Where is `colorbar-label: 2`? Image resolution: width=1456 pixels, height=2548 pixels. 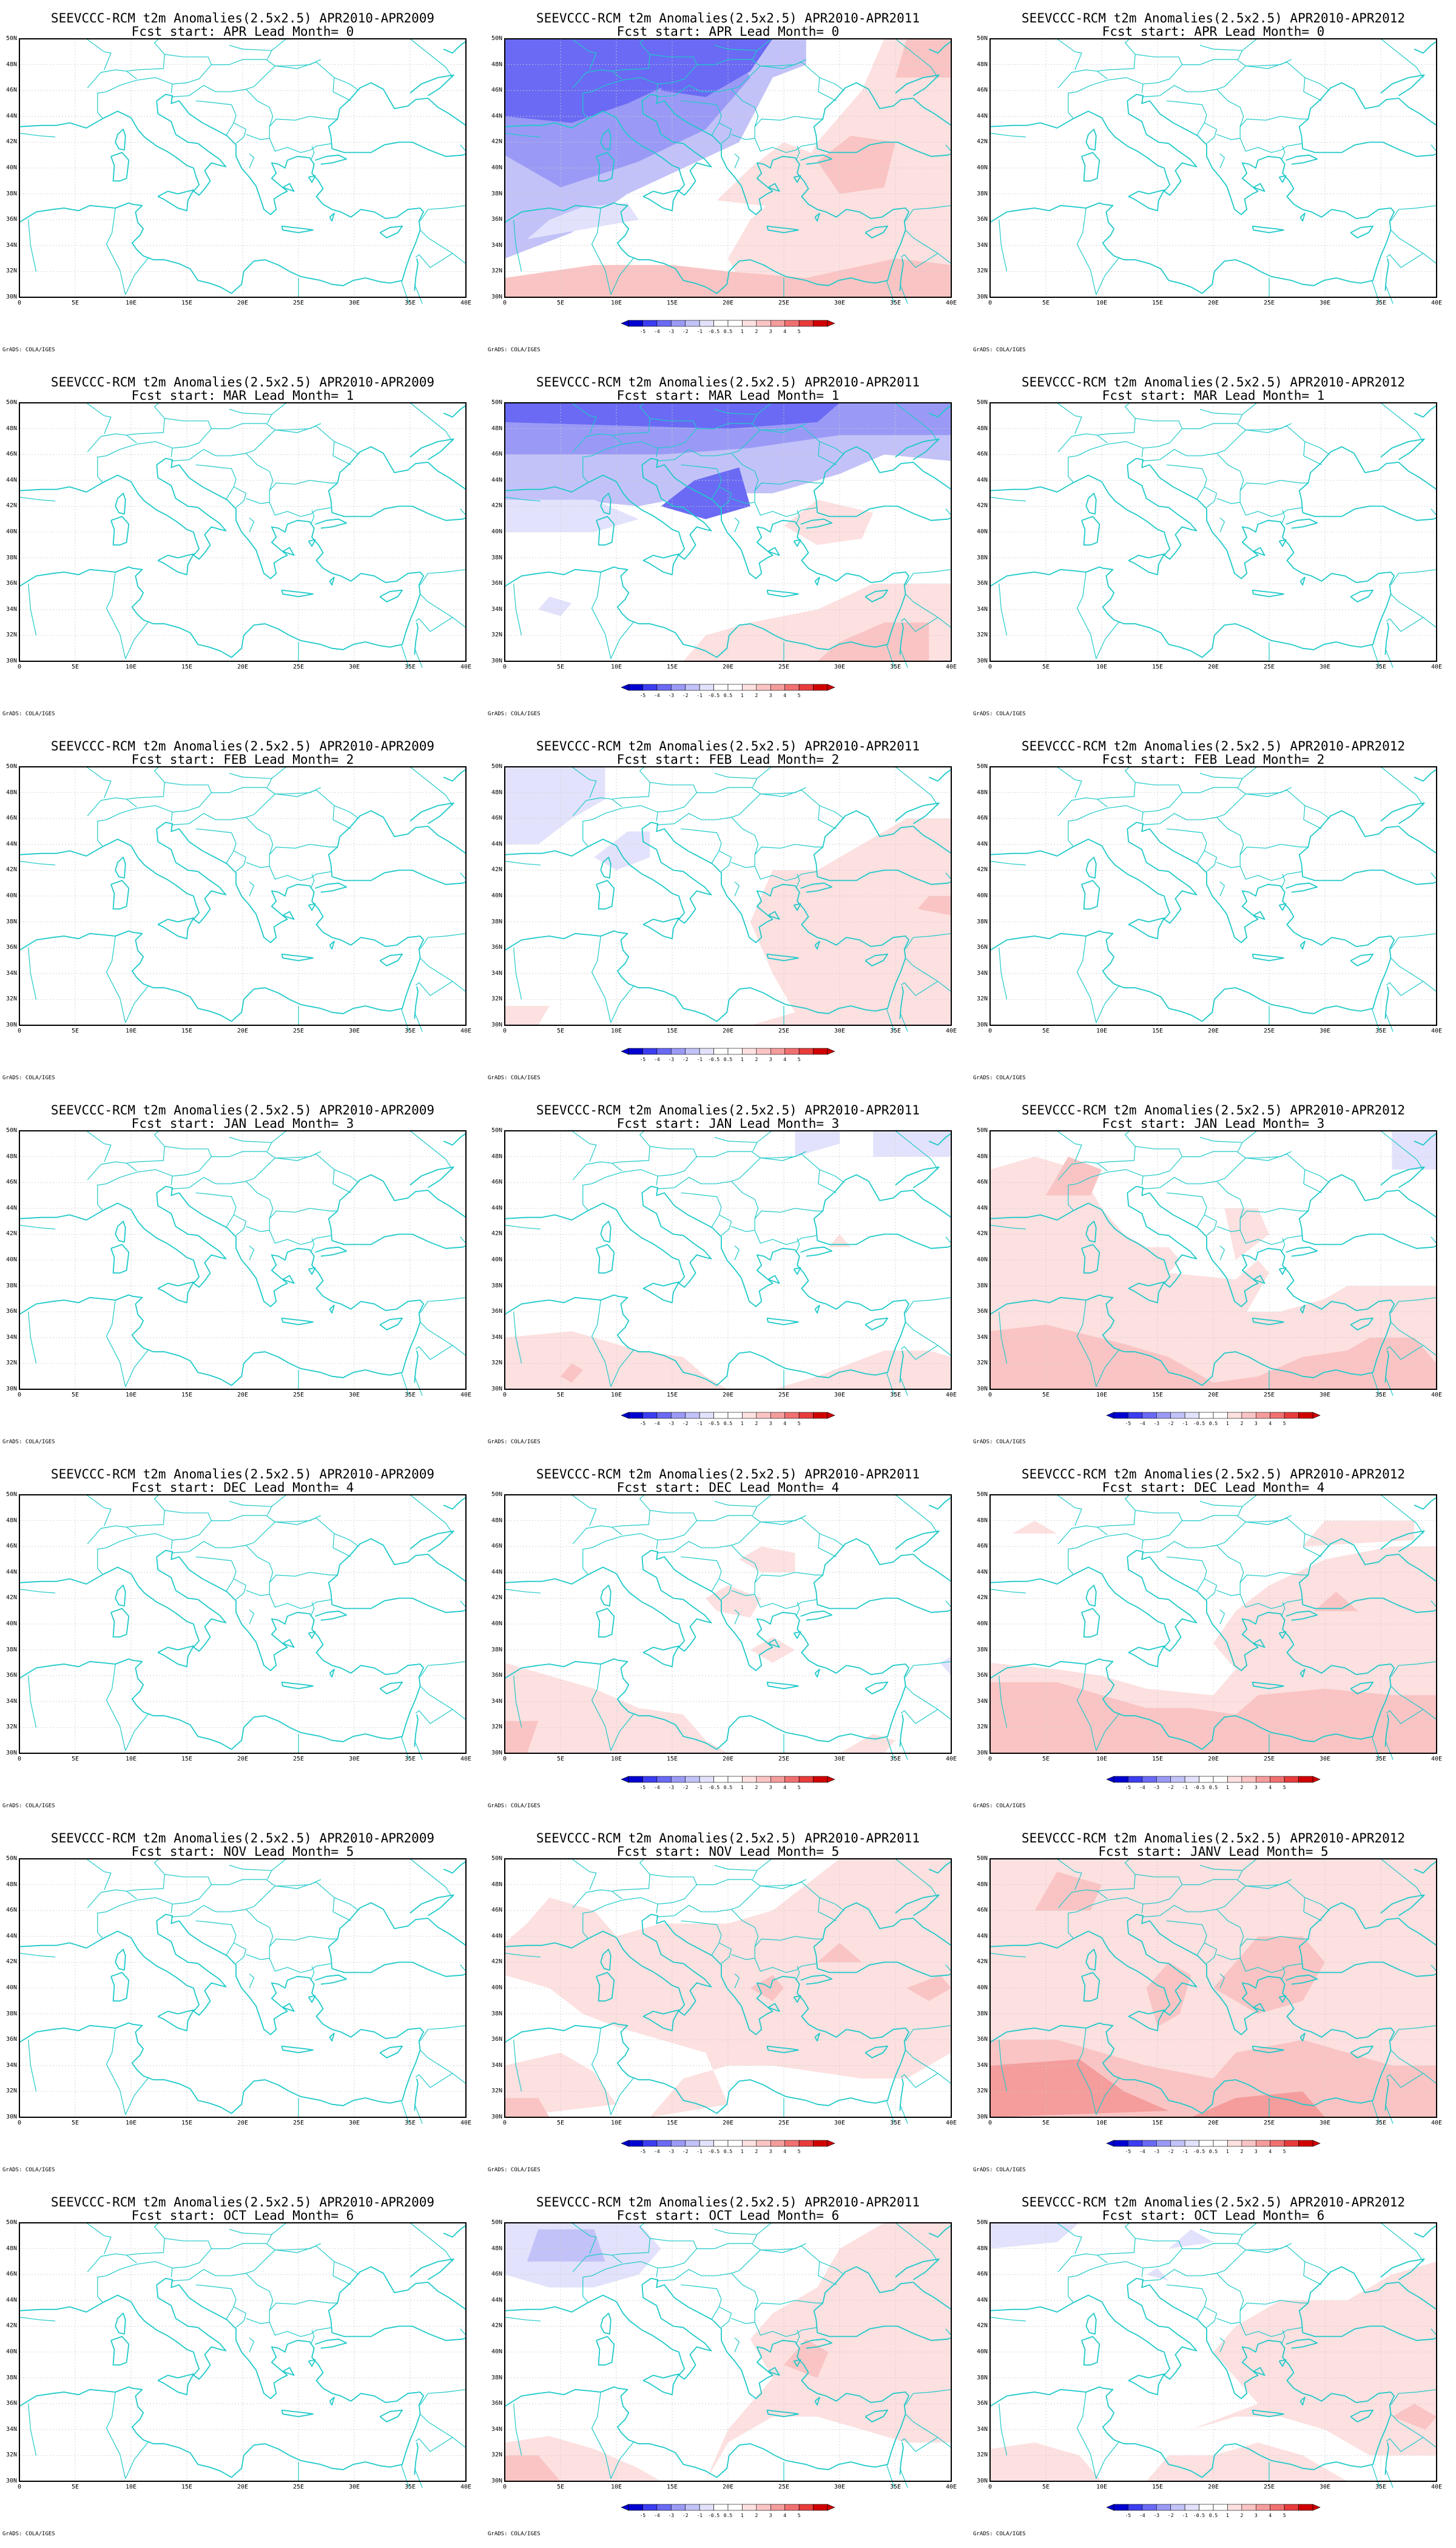
colorbar-label: 2 is located at coordinates (756, 695).